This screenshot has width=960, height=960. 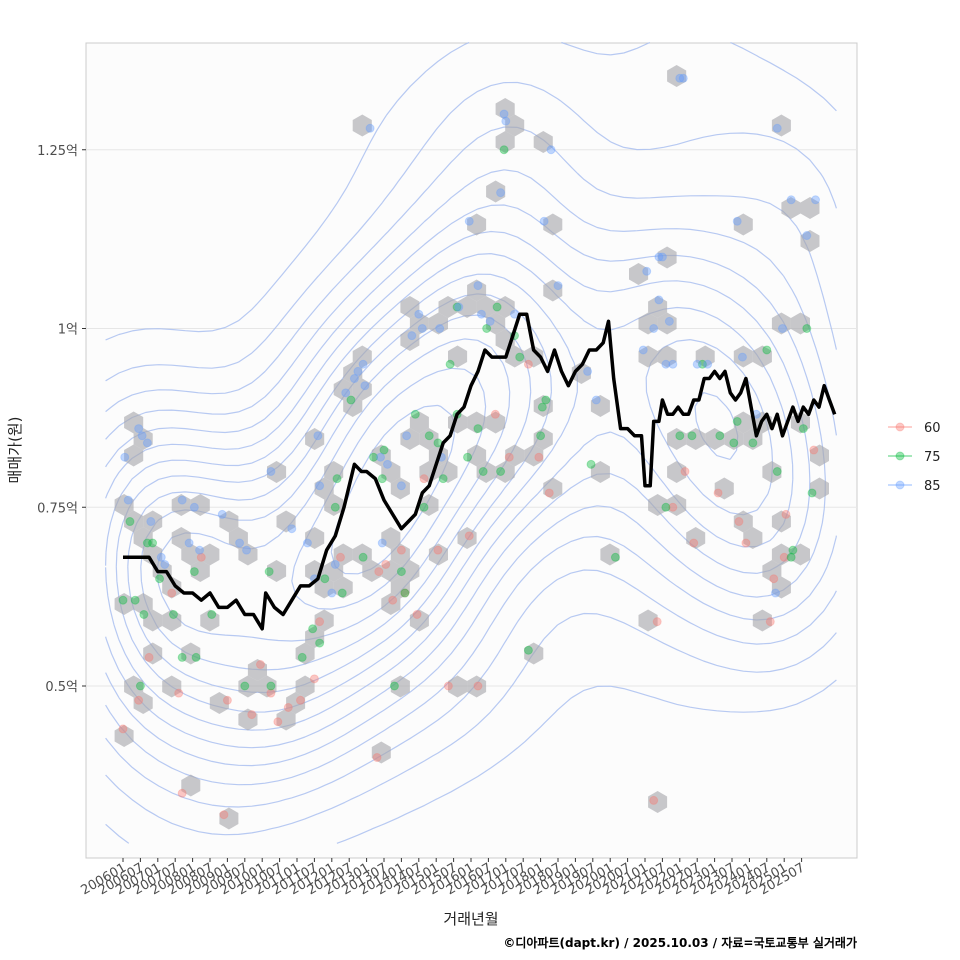 I want to click on y-axis-title: 매매가(원), so click(x=15, y=450).